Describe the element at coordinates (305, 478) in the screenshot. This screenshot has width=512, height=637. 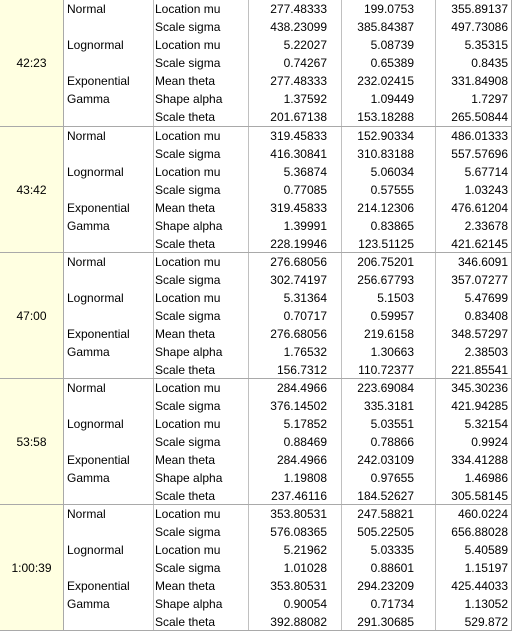
I see `estimate-value: 1.19808` at that location.